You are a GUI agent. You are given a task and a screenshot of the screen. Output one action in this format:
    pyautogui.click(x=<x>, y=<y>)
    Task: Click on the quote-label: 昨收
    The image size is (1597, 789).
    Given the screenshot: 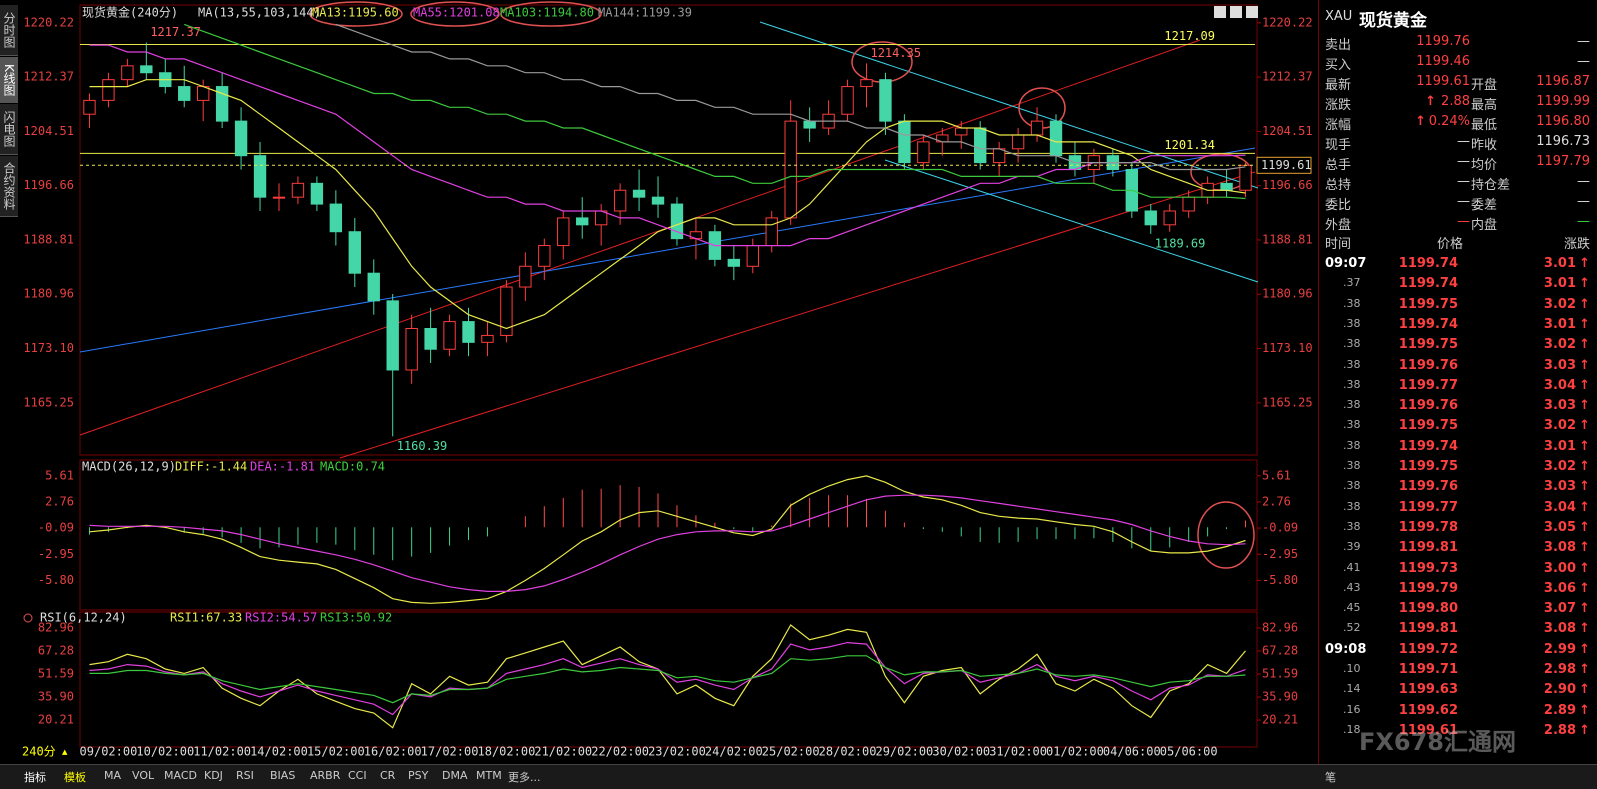 What is the action you would take?
    pyautogui.click(x=1484, y=145)
    